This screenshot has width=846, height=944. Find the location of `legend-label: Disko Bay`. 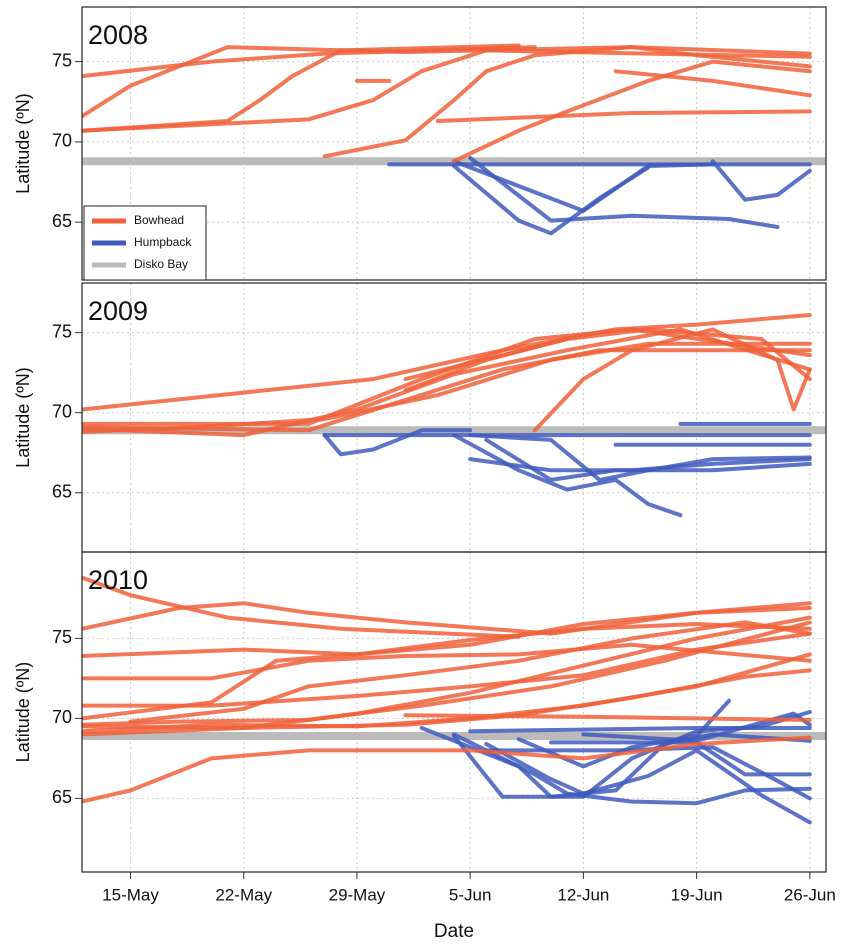

legend-label: Disko Bay is located at coordinates (161, 264).